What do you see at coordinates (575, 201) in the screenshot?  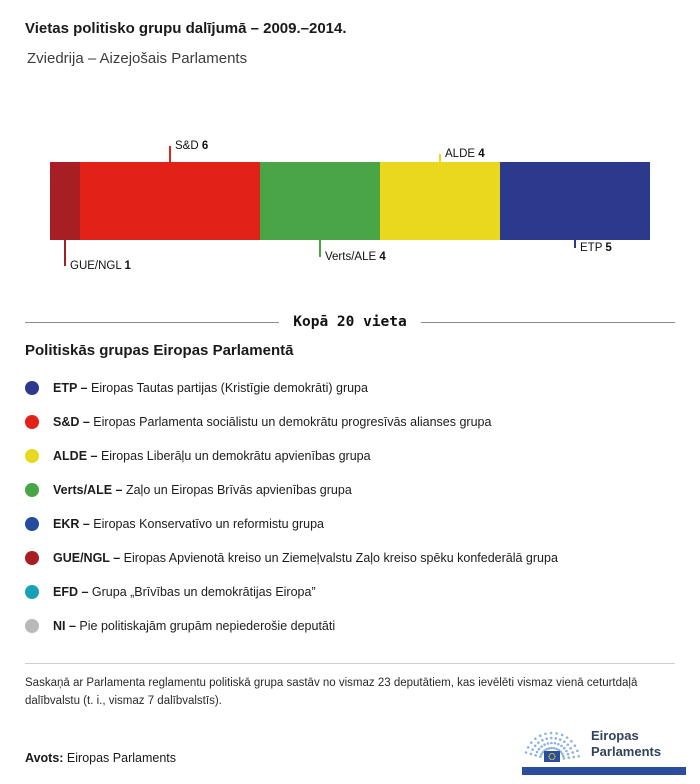 I see `bar-segment-etp` at bounding box center [575, 201].